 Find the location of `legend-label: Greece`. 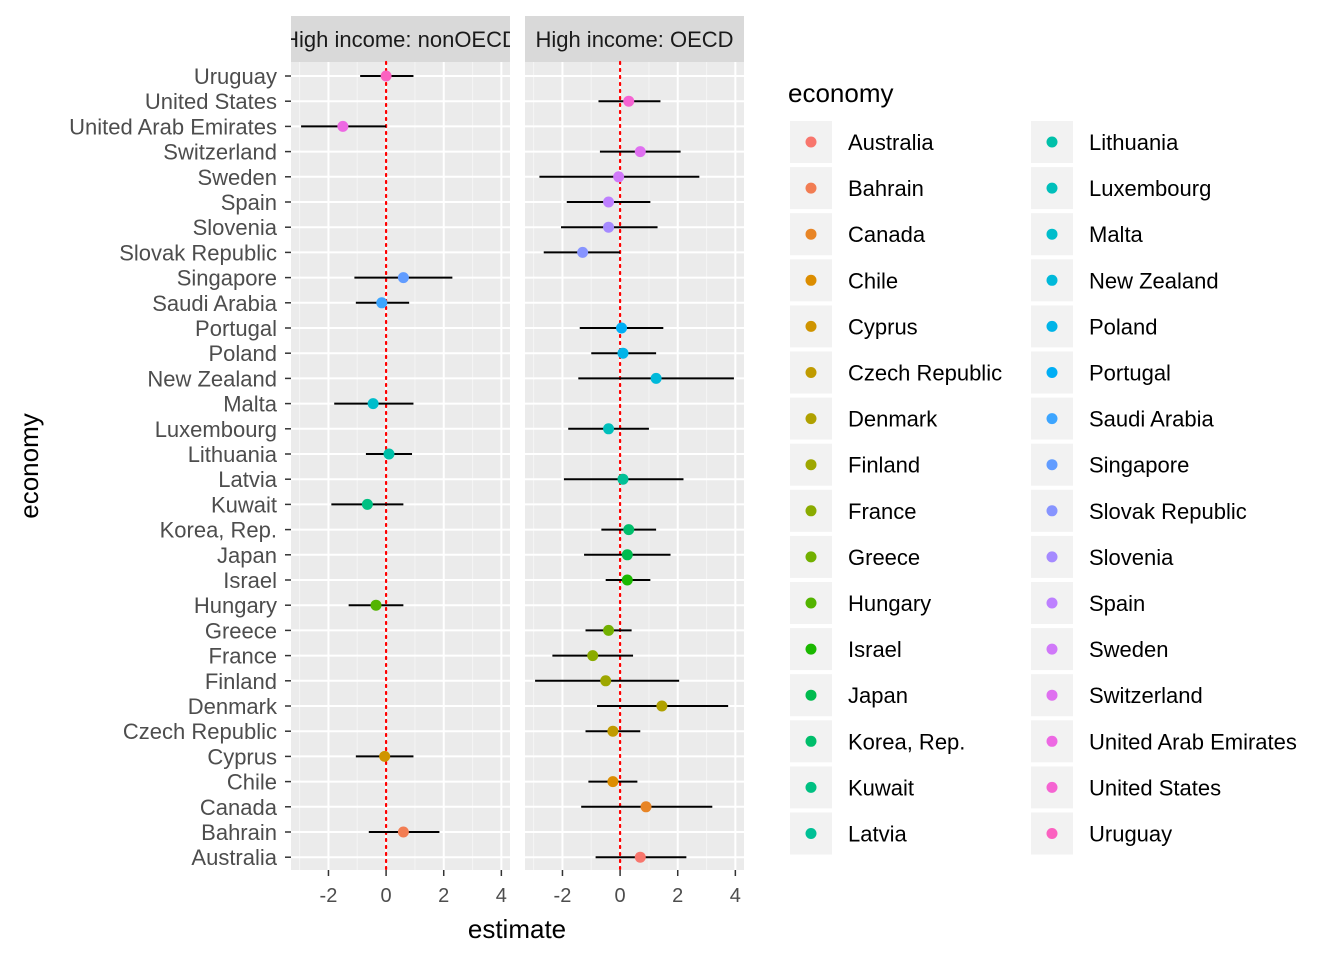

legend-label: Greece is located at coordinates (884, 557).